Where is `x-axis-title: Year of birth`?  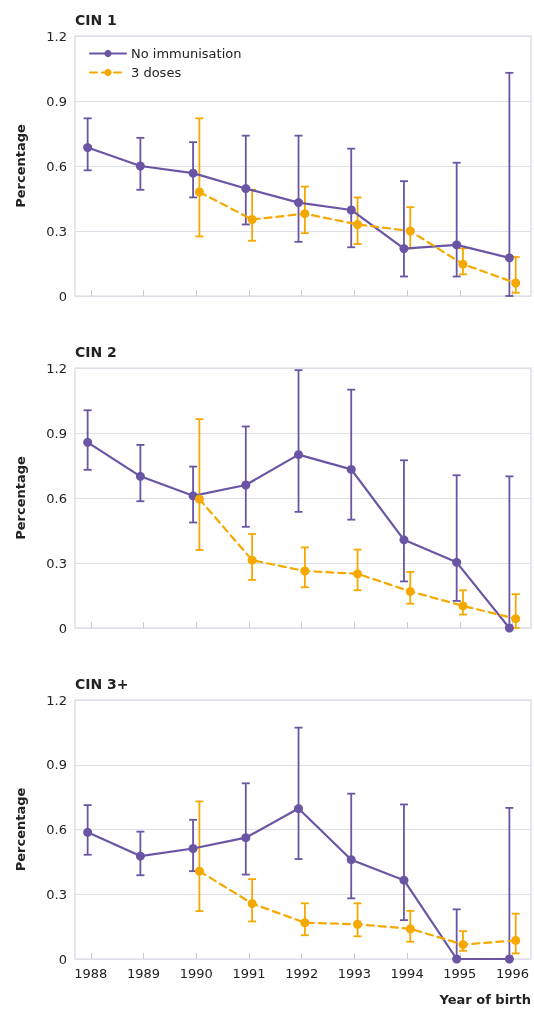 x-axis-title: Year of birth is located at coordinates (484, 999).